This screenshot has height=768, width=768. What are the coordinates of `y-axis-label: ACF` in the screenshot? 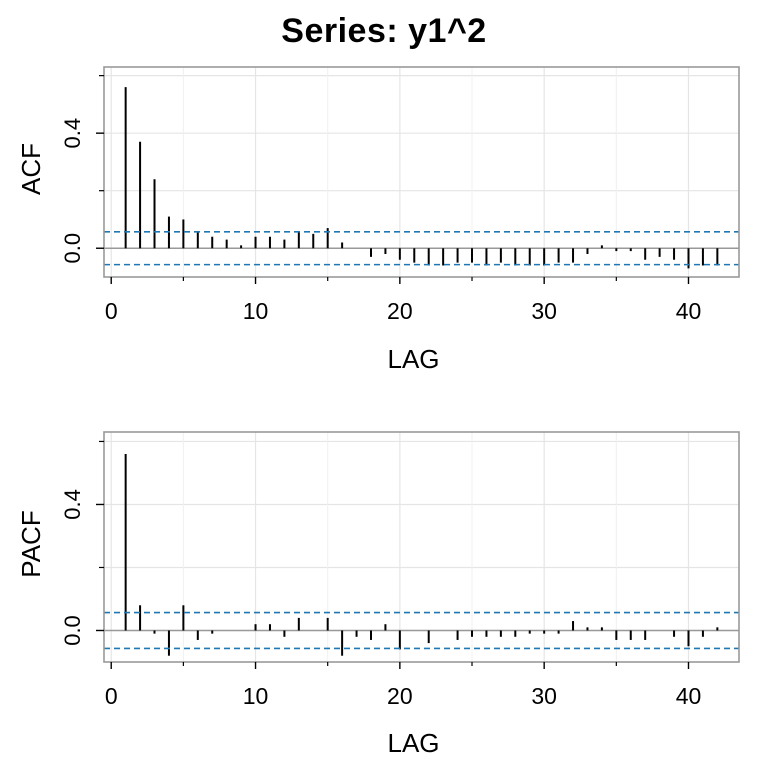 It's located at (31, 169).